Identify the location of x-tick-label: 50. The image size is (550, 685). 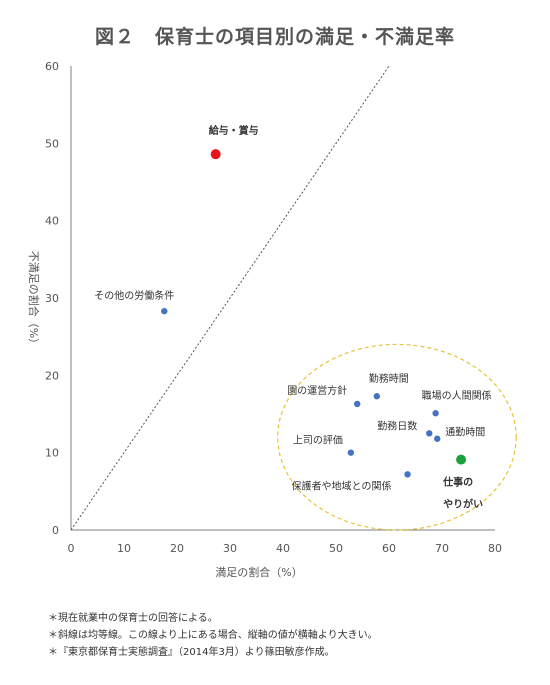
(336, 548).